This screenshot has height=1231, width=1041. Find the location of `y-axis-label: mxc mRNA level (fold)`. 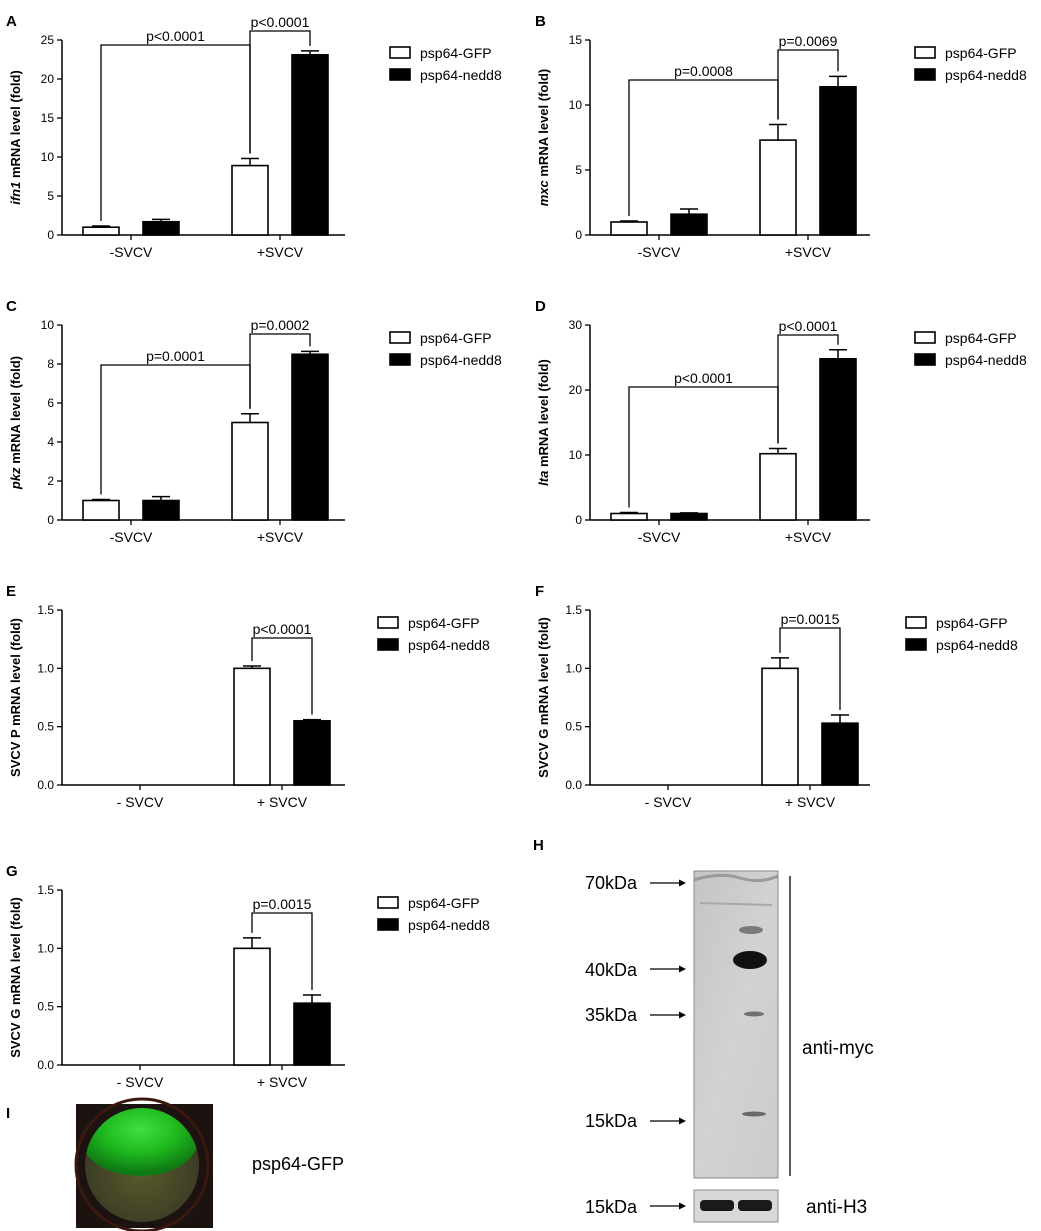

y-axis-label: mxc mRNA level (fold) is located at coordinates (543, 138).